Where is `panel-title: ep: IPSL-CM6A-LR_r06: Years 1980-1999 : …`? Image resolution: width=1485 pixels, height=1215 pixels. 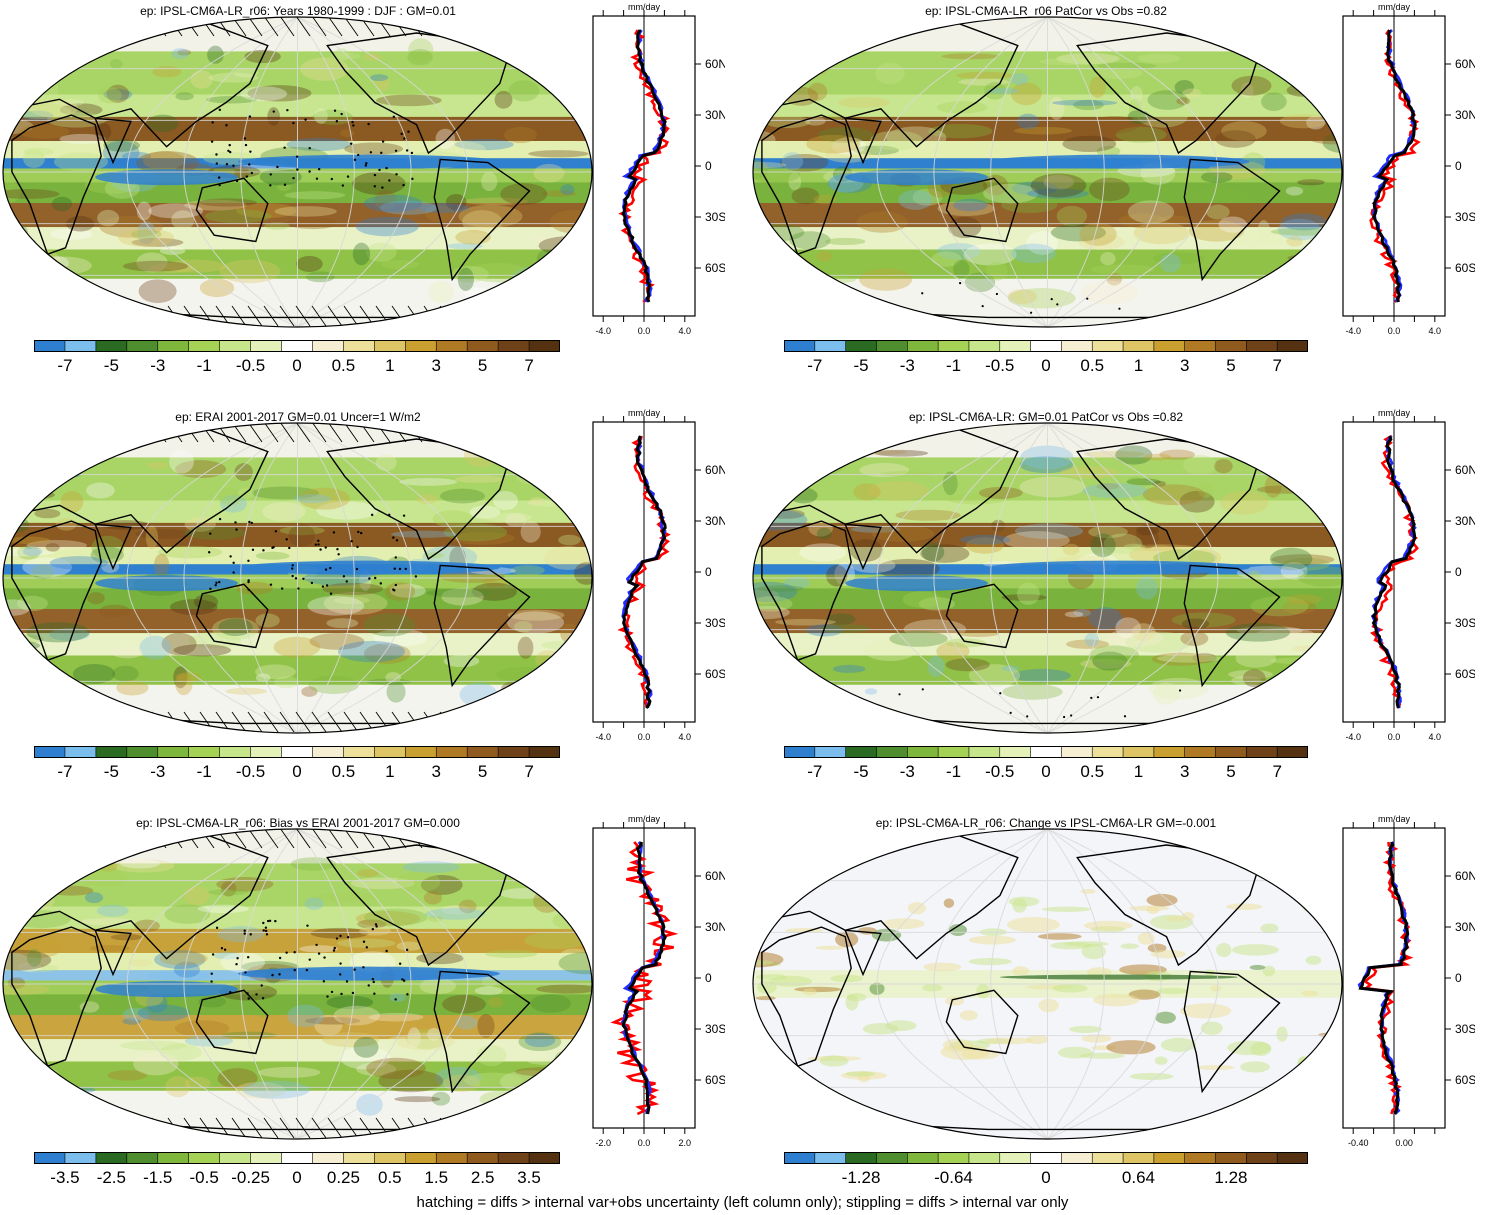
panel-title: ep: IPSL-CM6A-LR_r06: Years 1980-1999 : … is located at coordinates (298, 11).